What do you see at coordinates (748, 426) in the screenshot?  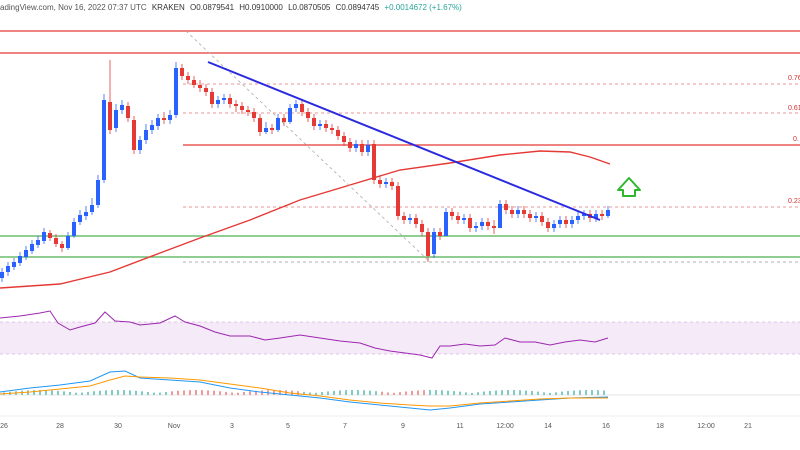 I see `x-tick-label: 21` at bounding box center [748, 426].